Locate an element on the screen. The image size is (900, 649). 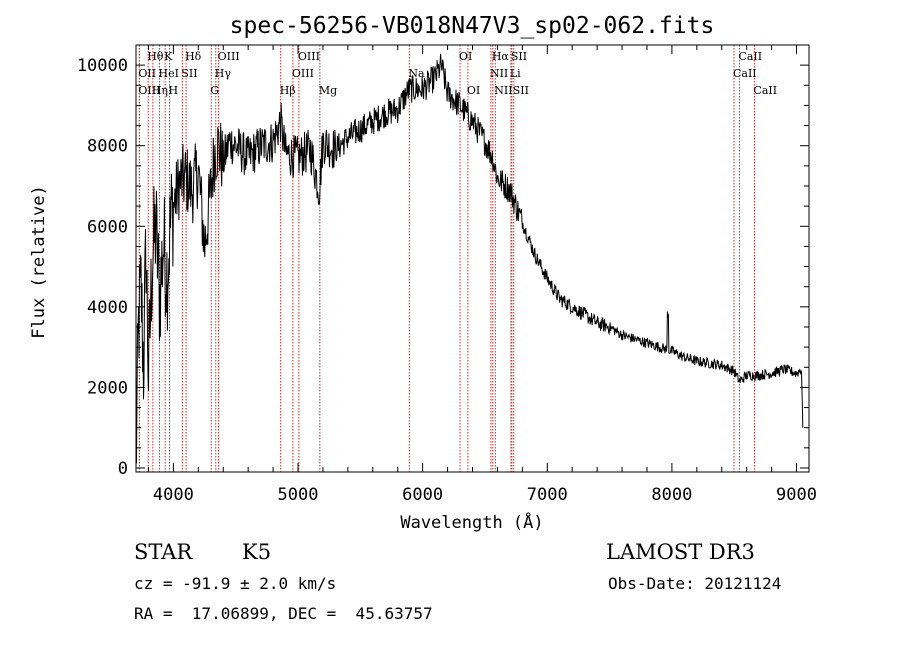
spectral-line-label: K is located at coordinates (168, 56).